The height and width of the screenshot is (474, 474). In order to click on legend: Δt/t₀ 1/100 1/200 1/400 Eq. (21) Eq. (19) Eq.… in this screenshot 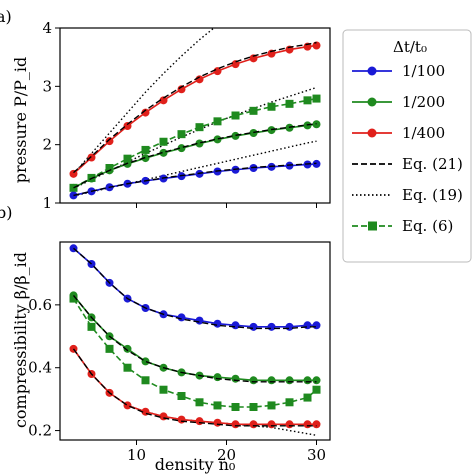, I will do `click(407, 146)`.